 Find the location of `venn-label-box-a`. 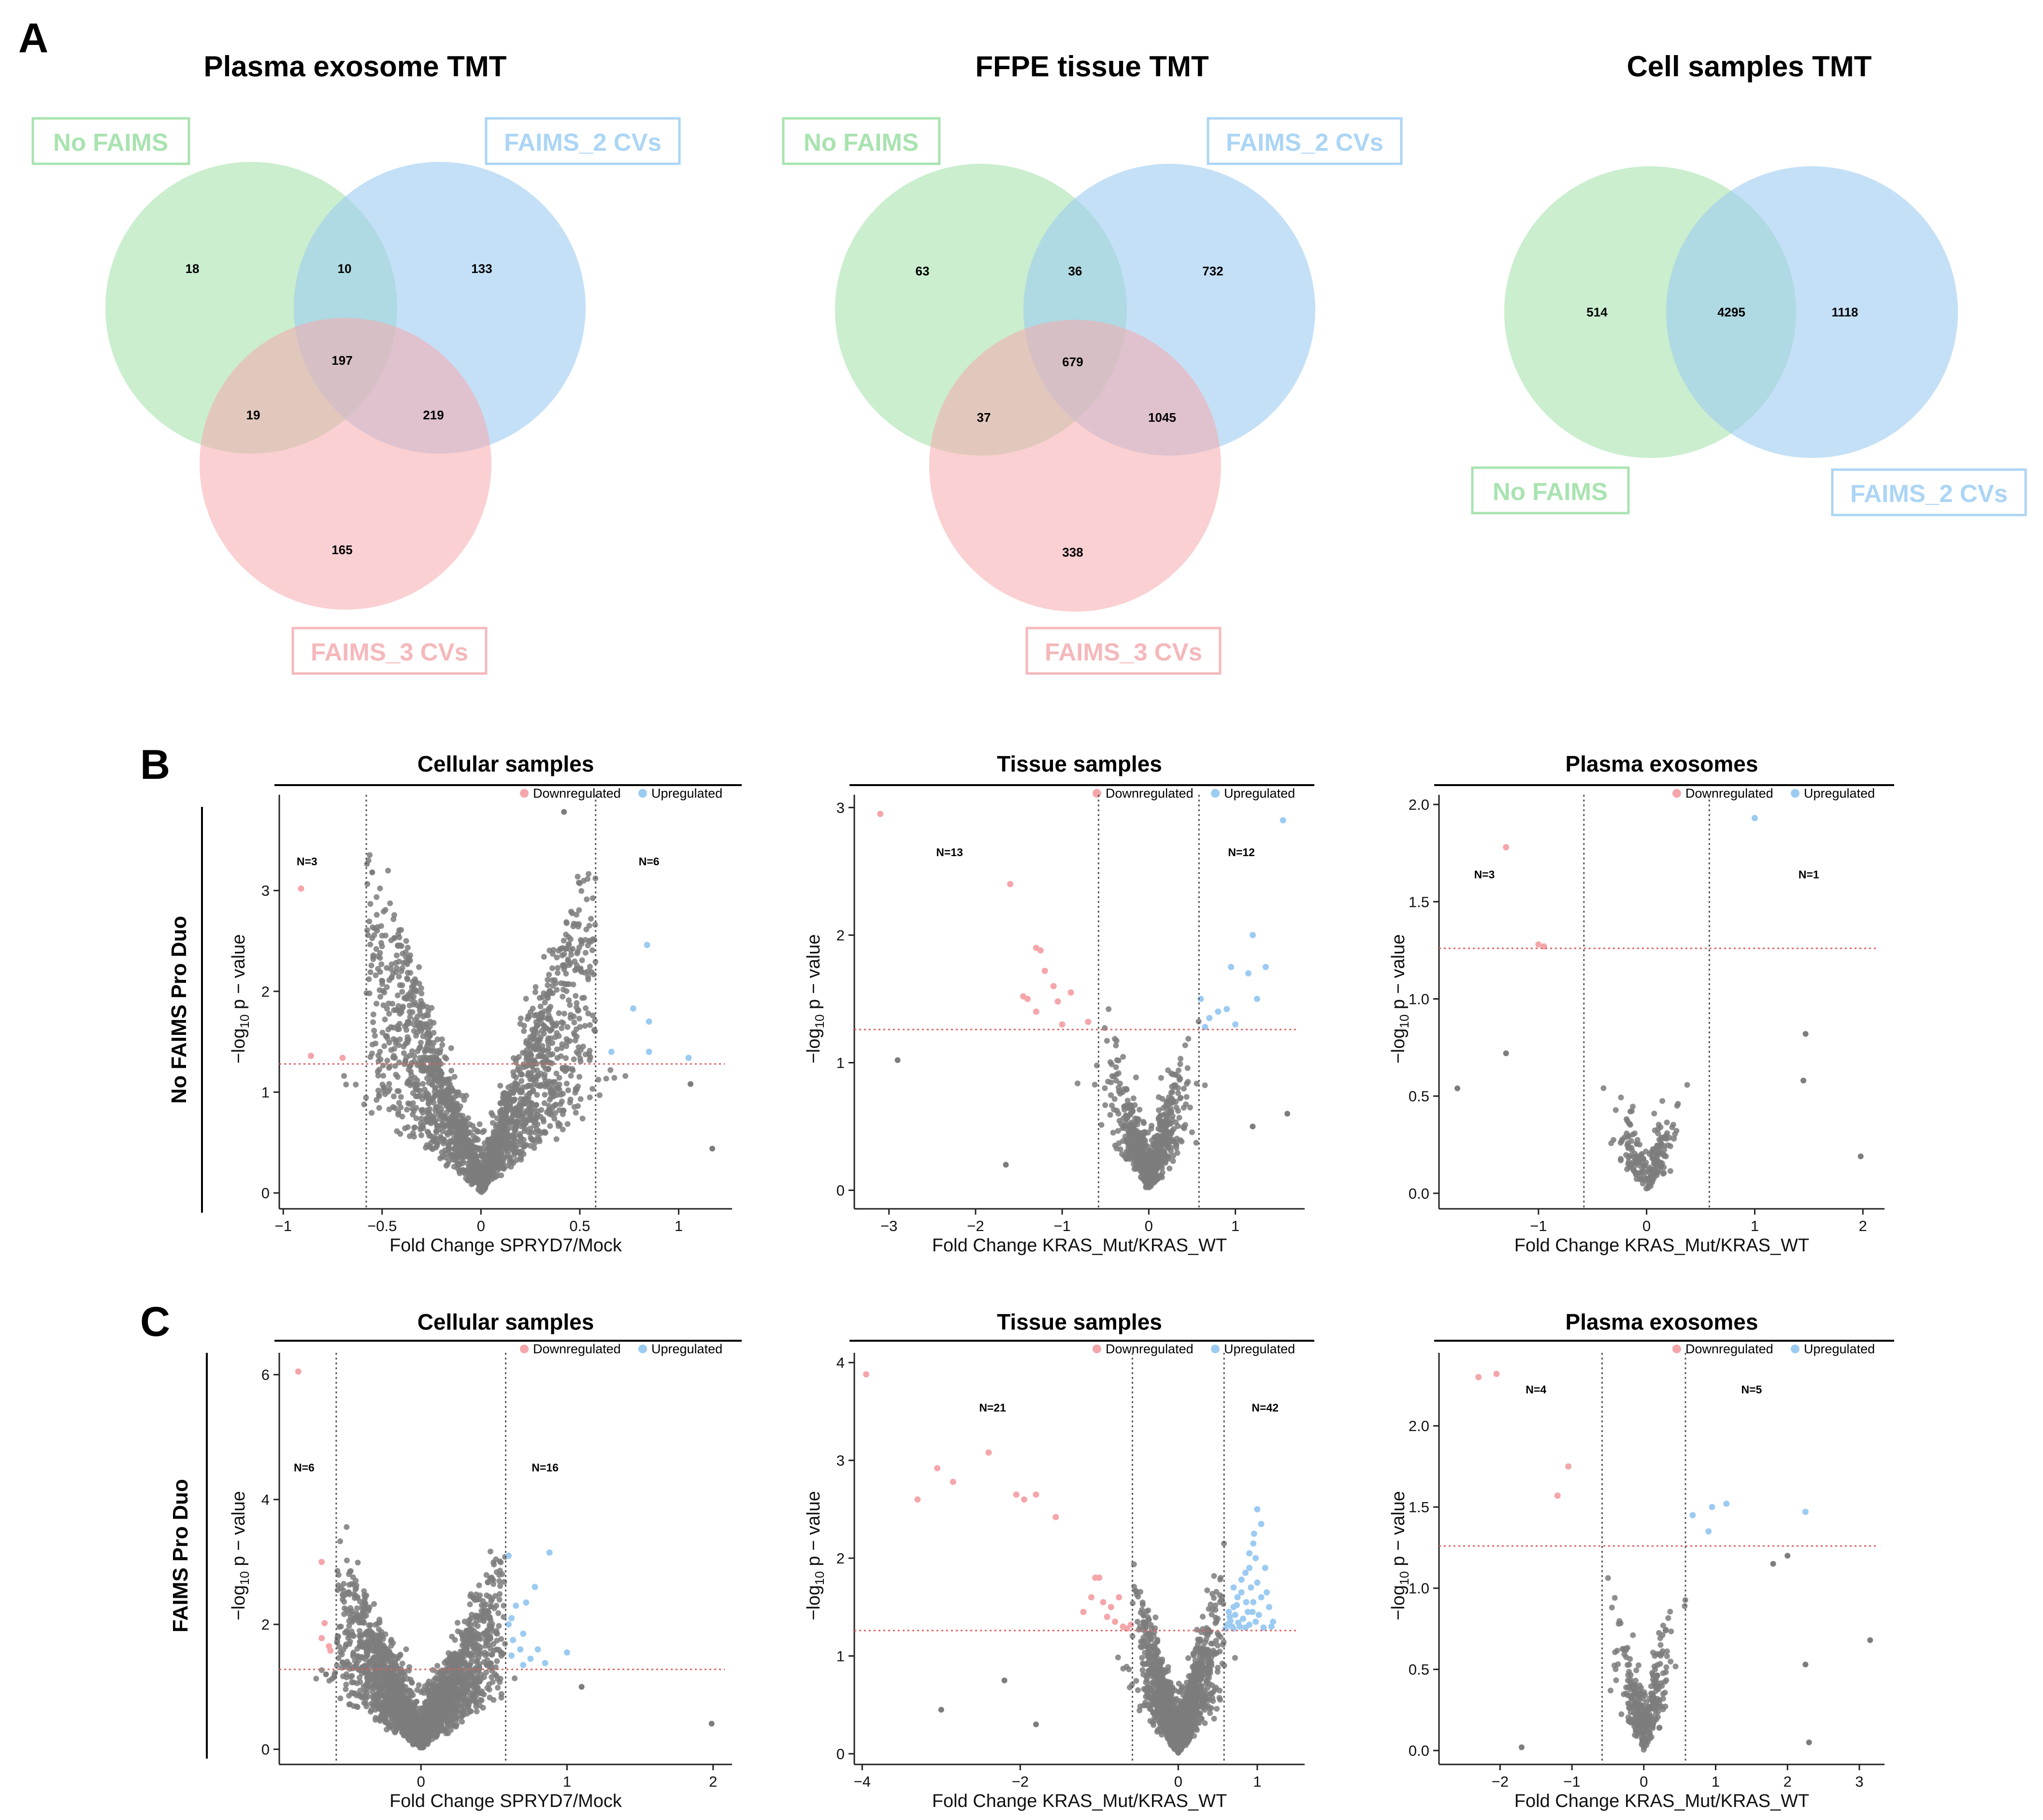

venn-label-box-a is located at coordinates (1550, 491).